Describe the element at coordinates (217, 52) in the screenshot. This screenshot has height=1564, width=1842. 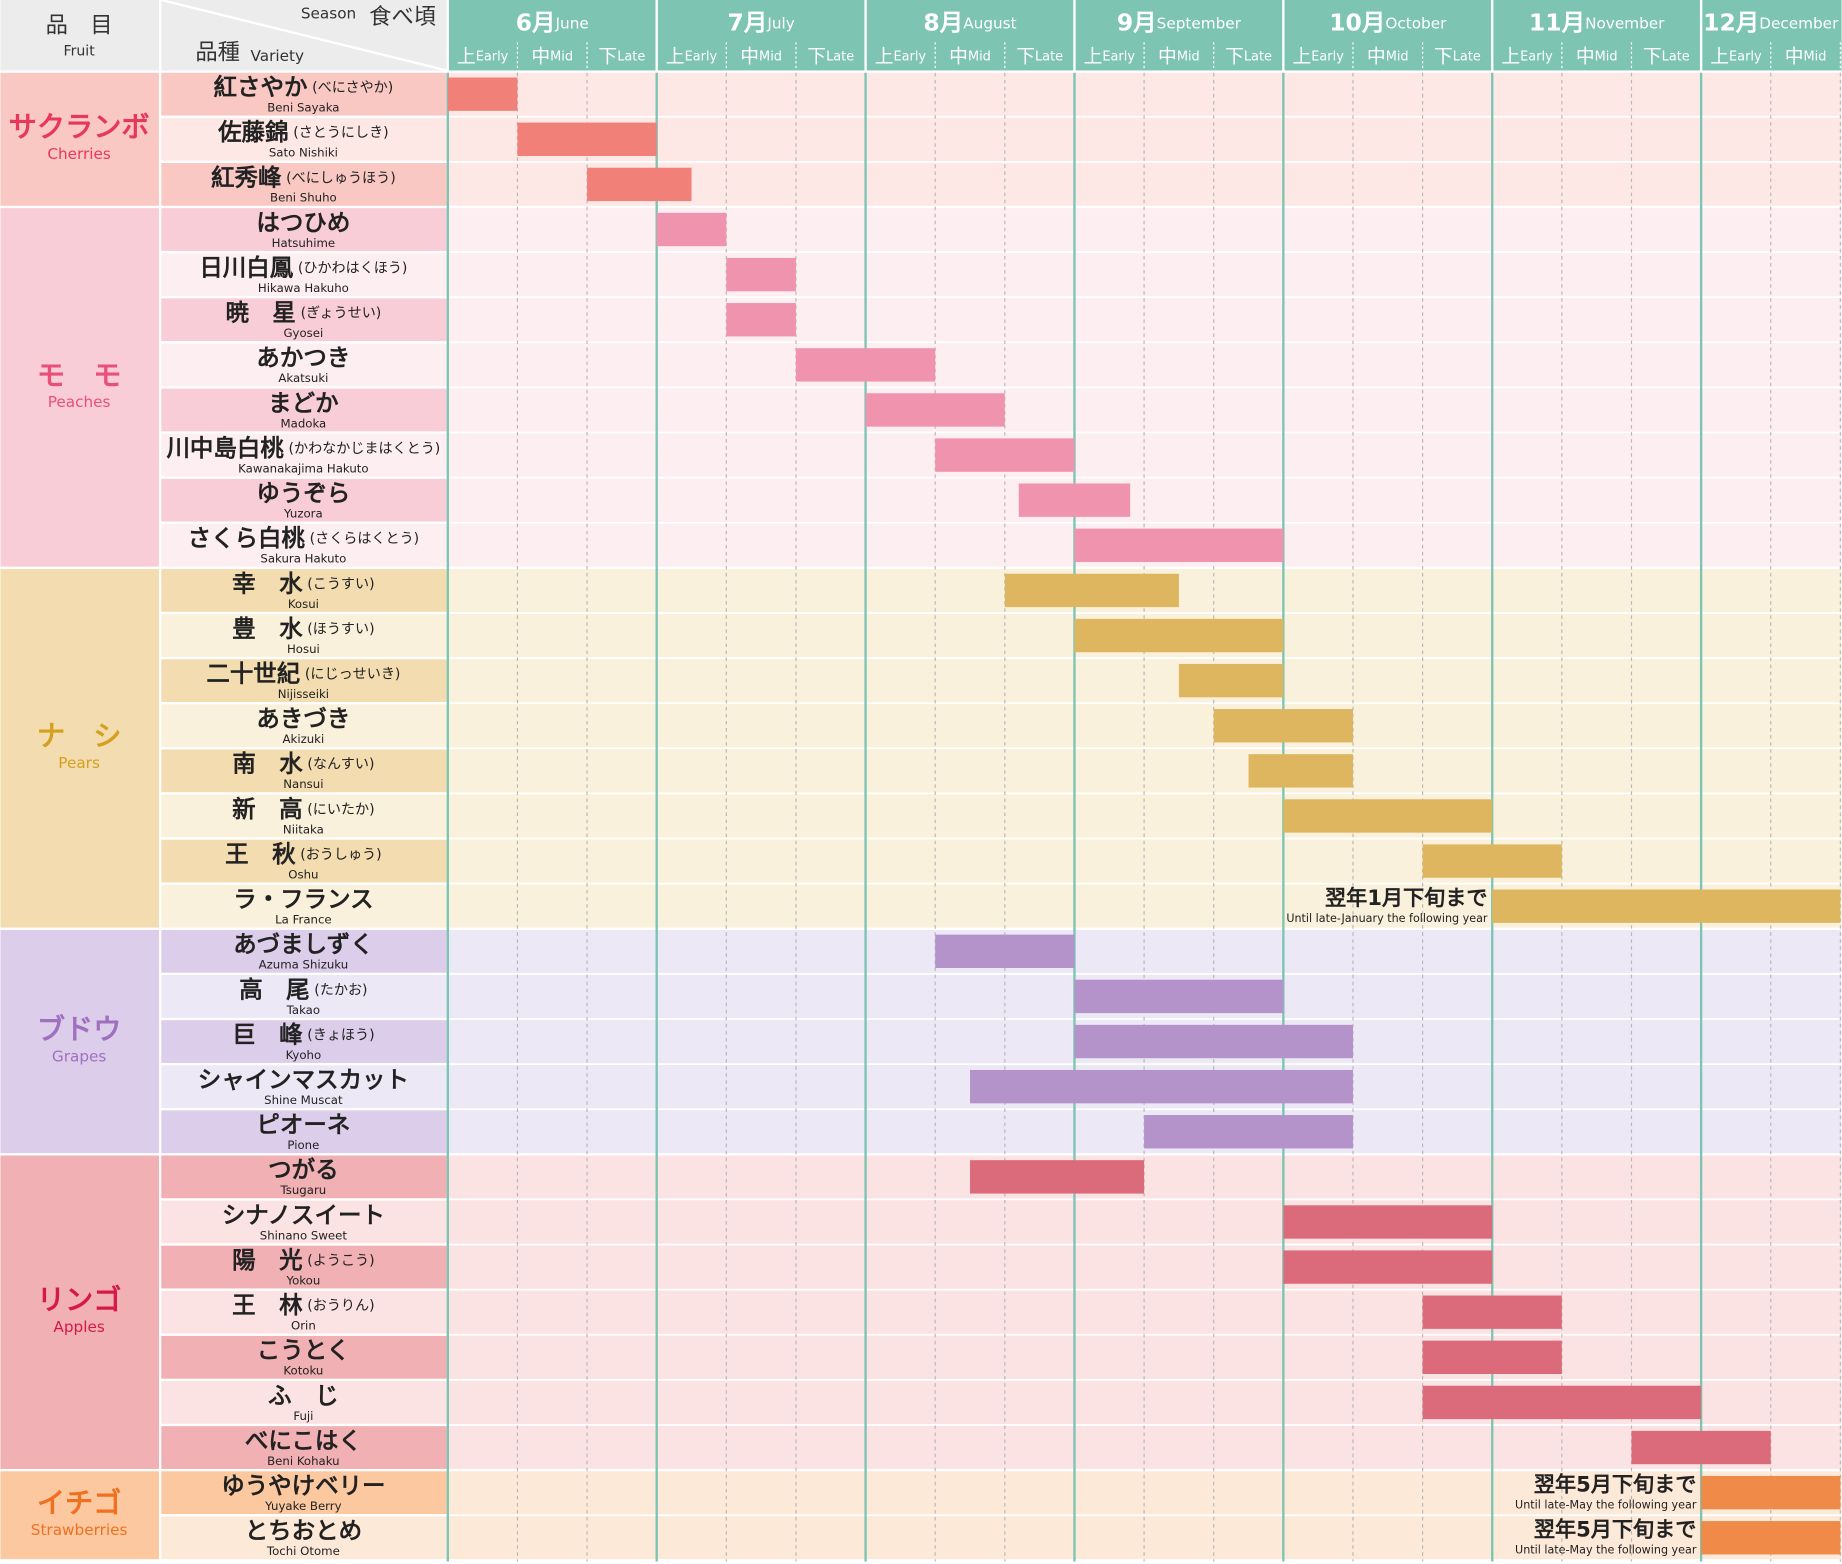
I see `variety-header-ja: 品種` at that location.